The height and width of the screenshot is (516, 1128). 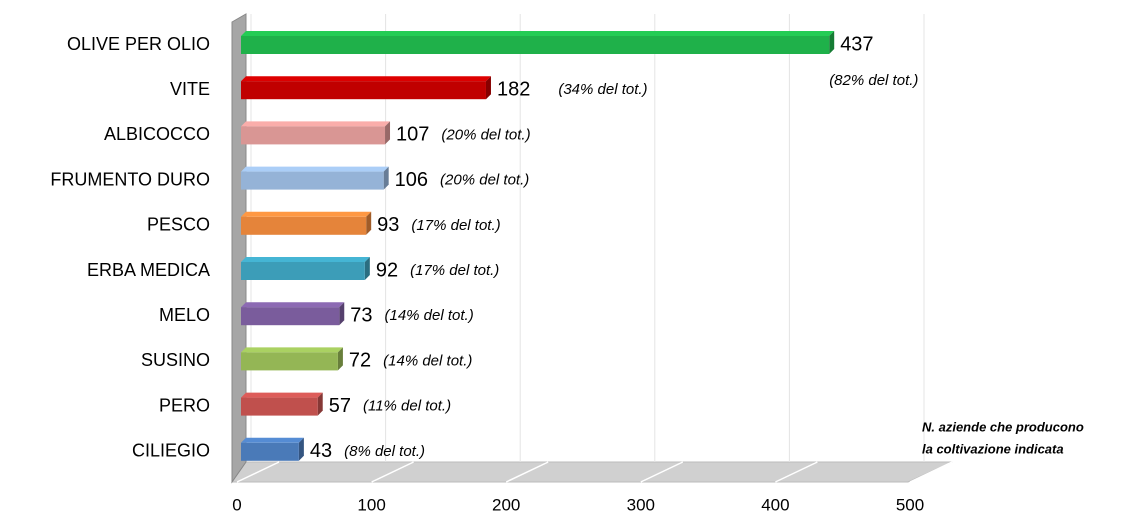 What do you see at coordinates (171, 451) in the screenshot?
I see `category-label: CILIEGIO` at bounding box center [171, 451].